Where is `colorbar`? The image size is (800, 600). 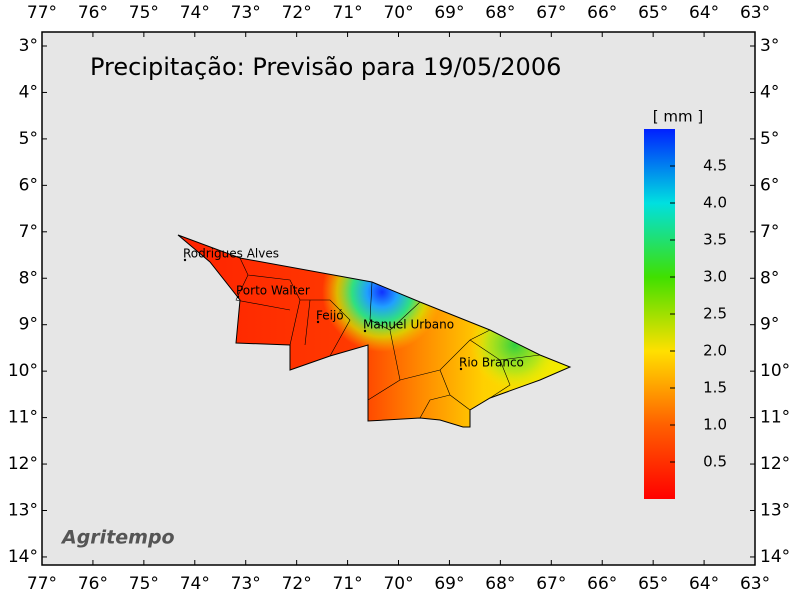 colorbar is located at coordinates (659, 314).